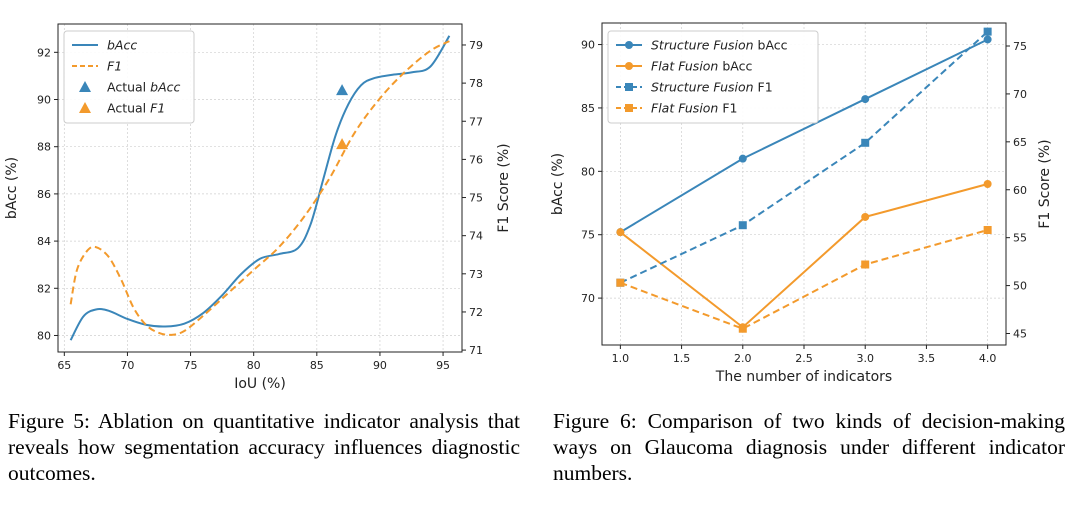 The height and width of the screenshot is (513, 1080). I want to click on fig5-xtick-label-3: 80, so click(254, 365).